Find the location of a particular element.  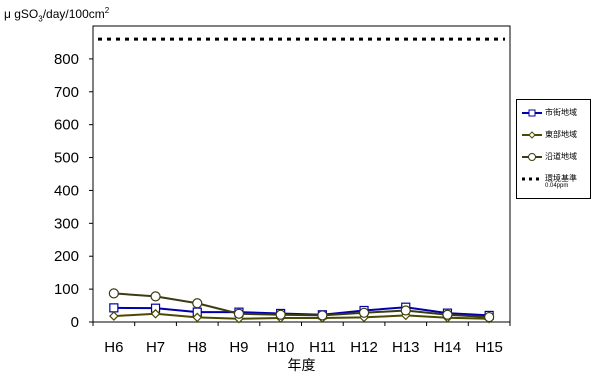

legend-item: 環境基準 0.04ppm is located at coordinates (556, 180).